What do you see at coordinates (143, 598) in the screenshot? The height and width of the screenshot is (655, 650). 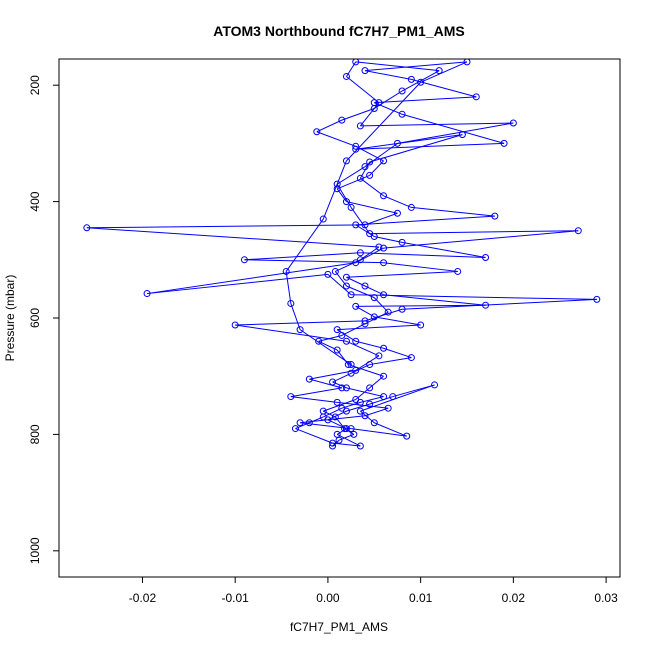 I see `x-tick-label: -0.02` at bounding box center [143, 598].